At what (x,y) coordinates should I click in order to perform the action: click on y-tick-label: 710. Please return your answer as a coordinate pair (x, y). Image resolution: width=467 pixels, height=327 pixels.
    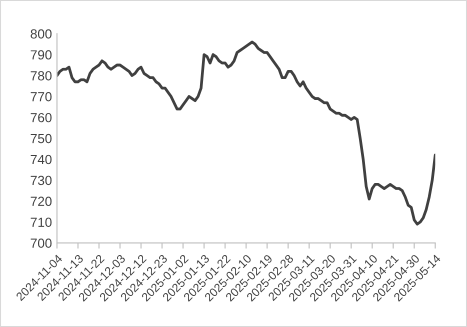
    Looking at the image, I should click on (41, 222).